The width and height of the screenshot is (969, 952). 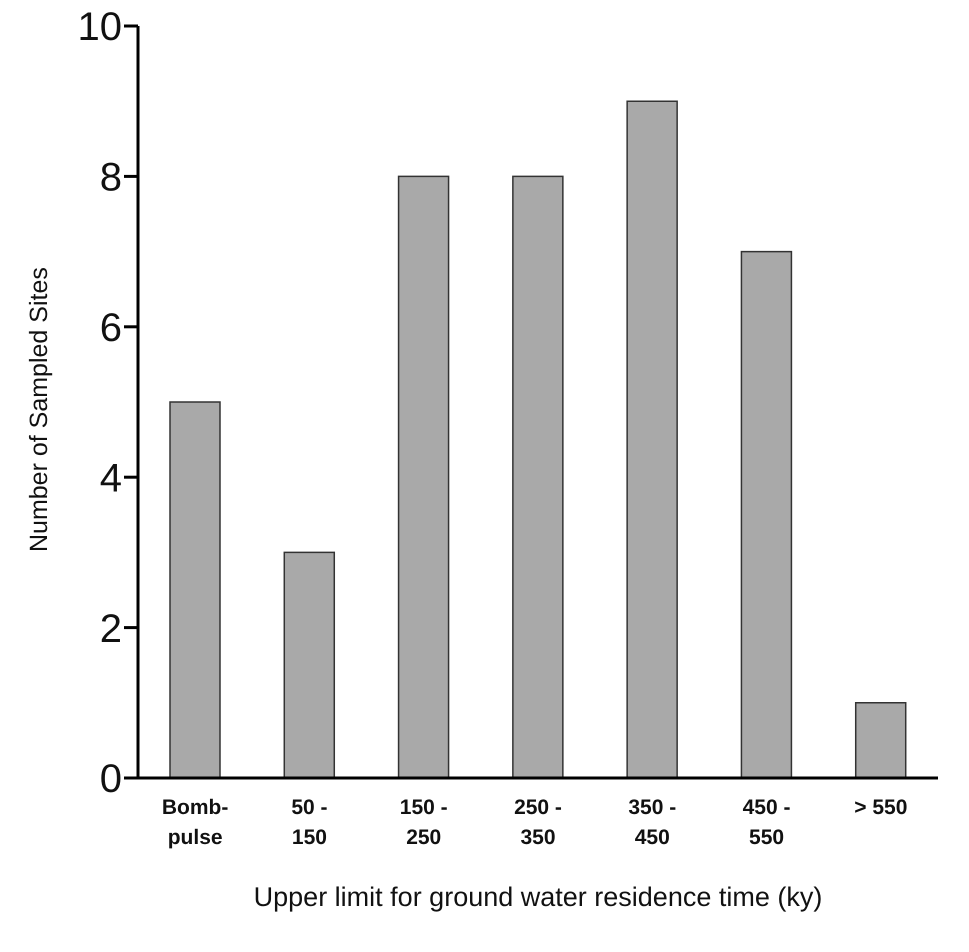 What do you see at coordinates (111, 328) in the screenshot?
I see `y-tick-label: 6` at bounding box center [111, 328].